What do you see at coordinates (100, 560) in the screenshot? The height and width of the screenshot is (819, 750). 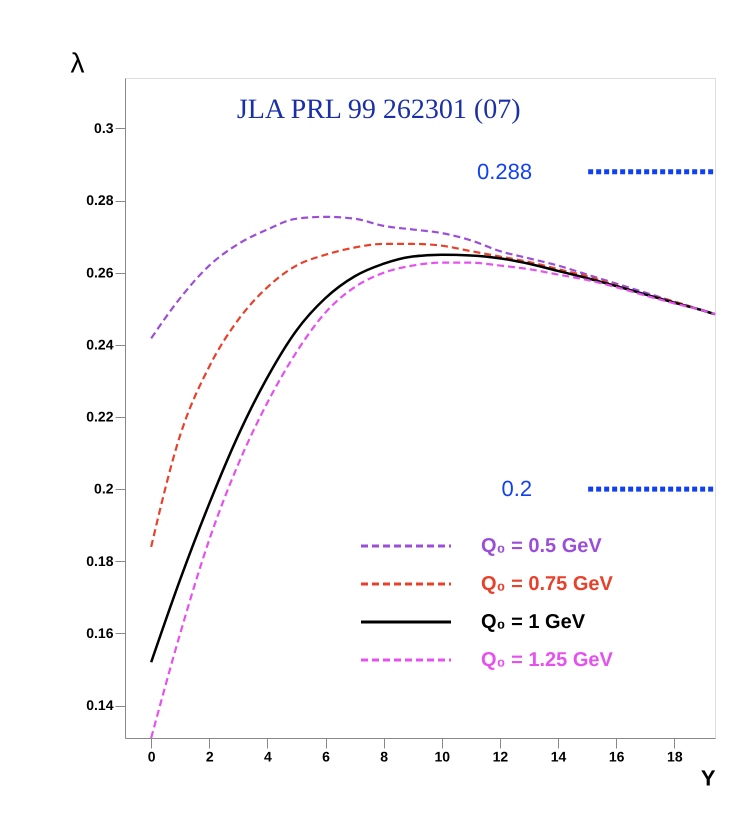 I see `y-tick-label: 0.18` at bounding box center [100, 560].